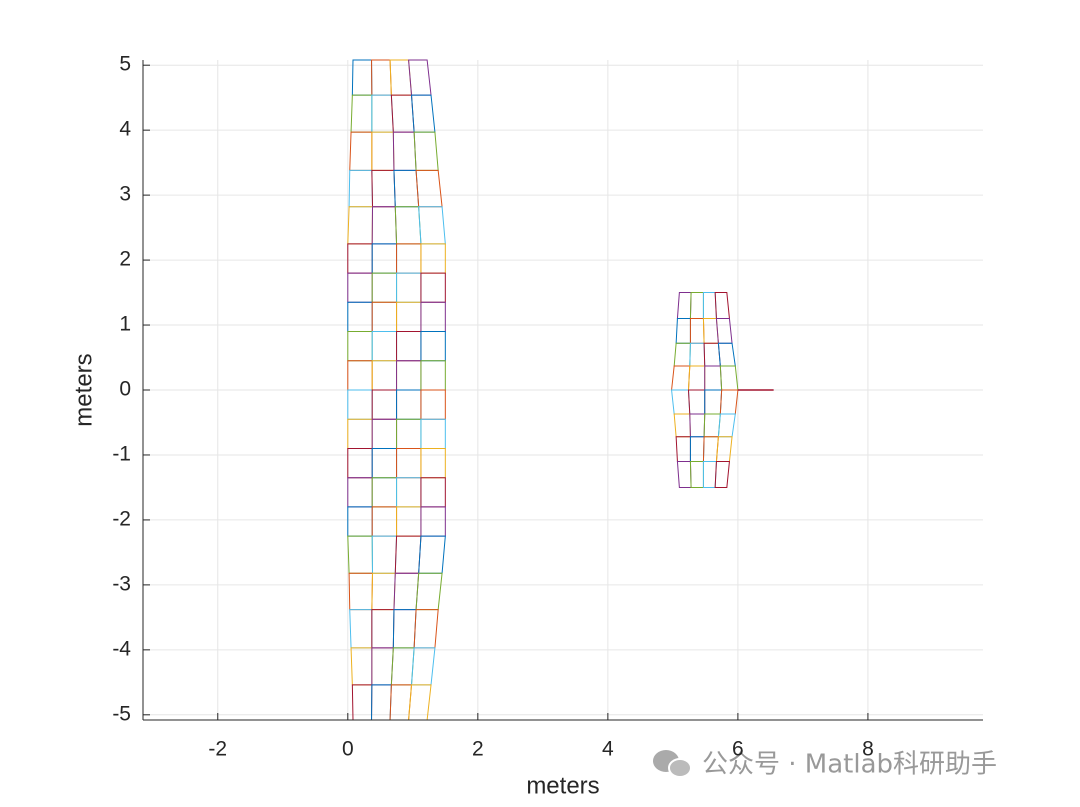 The width and height of the screenshot is (1080, 807). What do you see at coordinates (672, 764) in the screenshot?
I see `watermark-icon` at bounding box center [672, 764].